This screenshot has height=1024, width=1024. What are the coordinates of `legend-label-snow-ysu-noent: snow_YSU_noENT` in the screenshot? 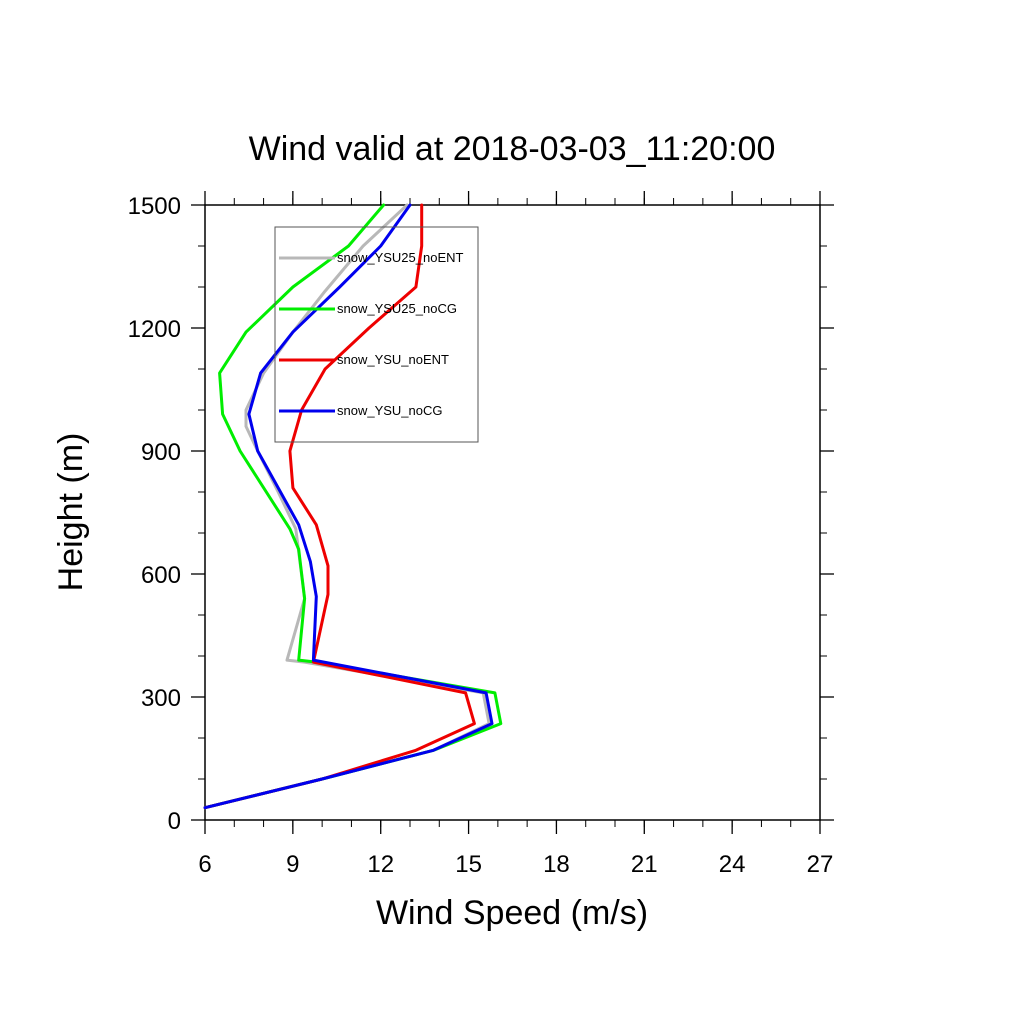 It's located at (393, 359).